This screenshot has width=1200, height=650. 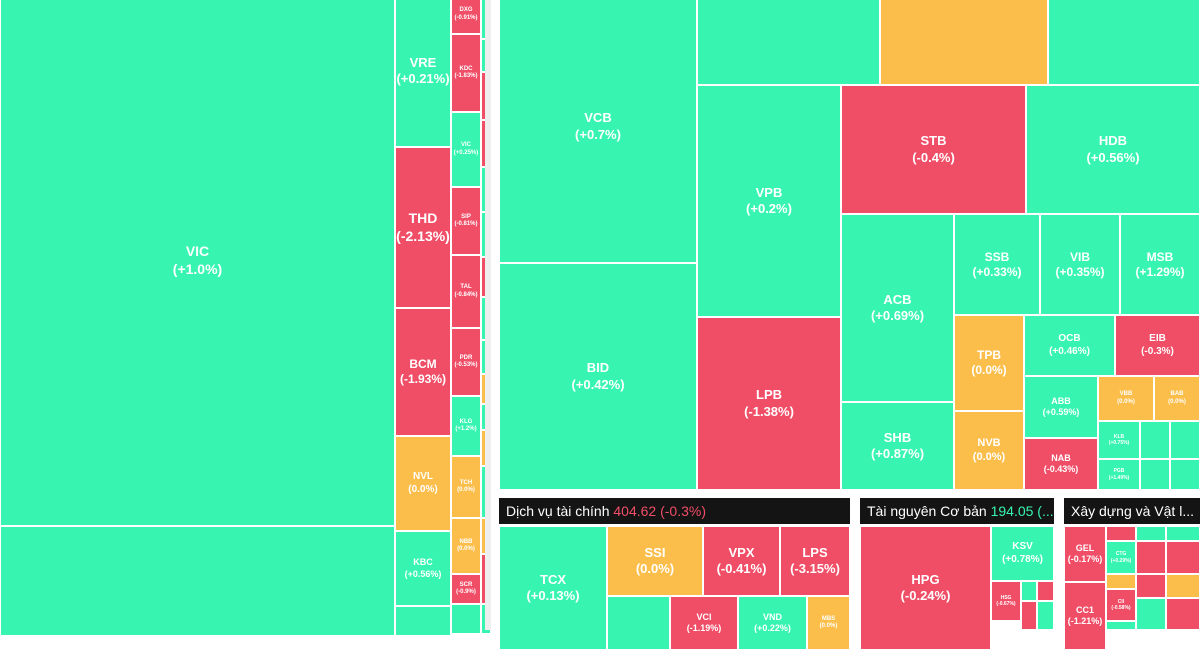 What do you see at coordinates (925, 588) in the screenshot?
I see `heatmap-cell-hpg: HPG (-0.24%)` at bounding box center [925, 588].